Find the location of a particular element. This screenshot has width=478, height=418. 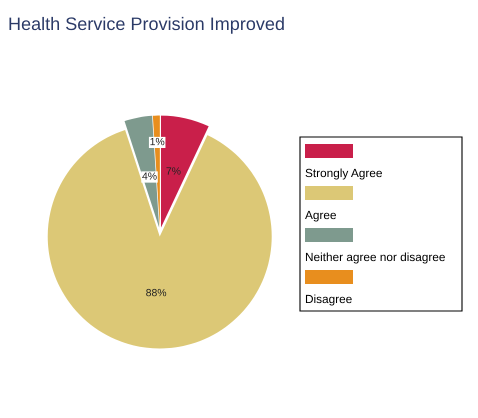

legend-label: Disagree is located at coordinates (329, 300).